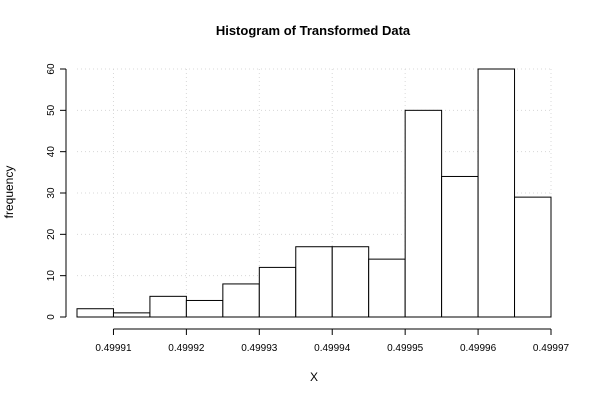 The image size is (599, 400). I want to click on x-tick-label: 0.49997, so click(551, 348).